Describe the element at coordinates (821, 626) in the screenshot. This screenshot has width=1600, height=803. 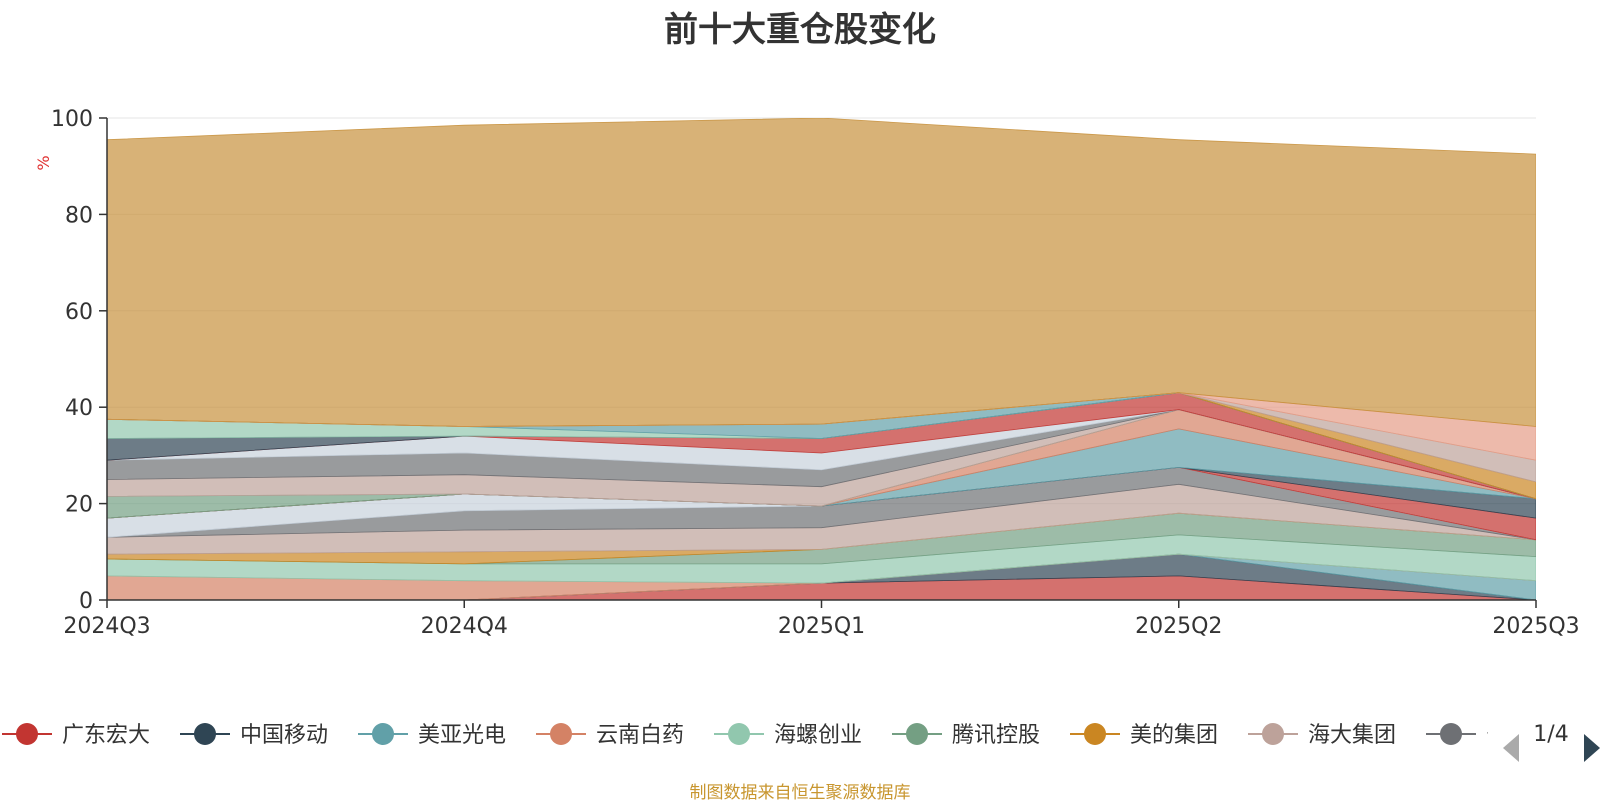
I see `x-tick-label: 2025Q1` at that location.